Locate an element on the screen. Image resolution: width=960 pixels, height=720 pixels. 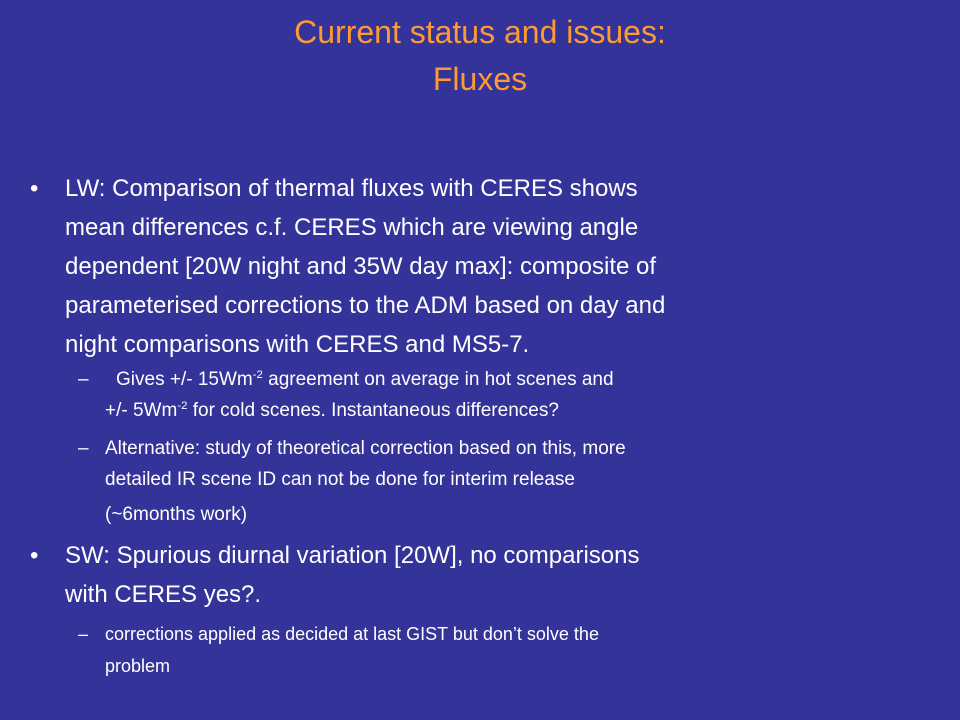
bullet-text: with CERES yes?. is located at coordinates (163, 594).